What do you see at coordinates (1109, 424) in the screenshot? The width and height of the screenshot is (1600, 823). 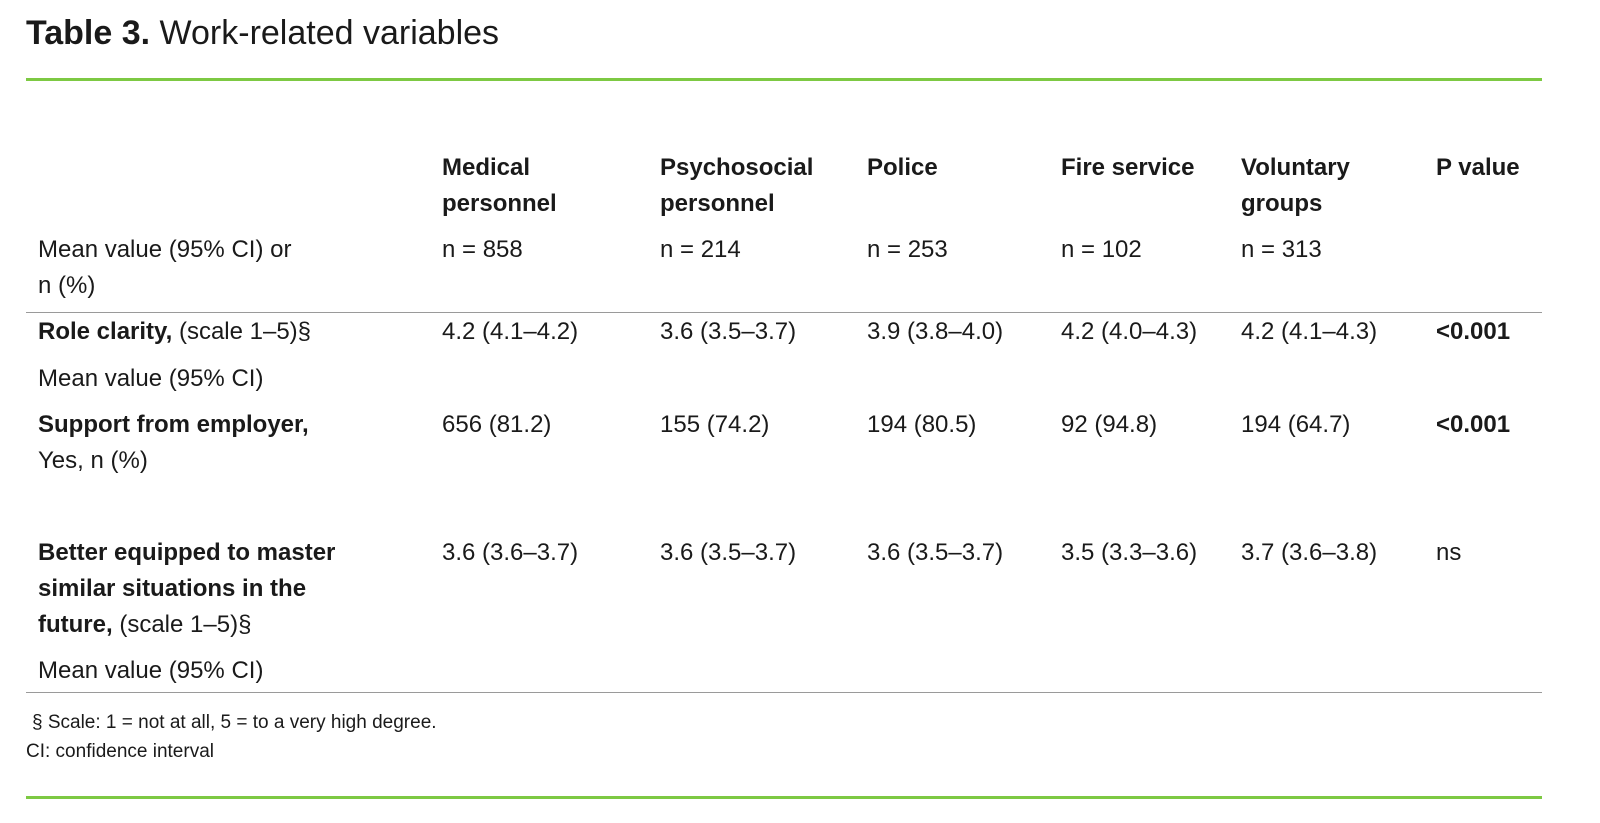 I see `cell: 92 (94.8)` at bounding box center [1109, 424].